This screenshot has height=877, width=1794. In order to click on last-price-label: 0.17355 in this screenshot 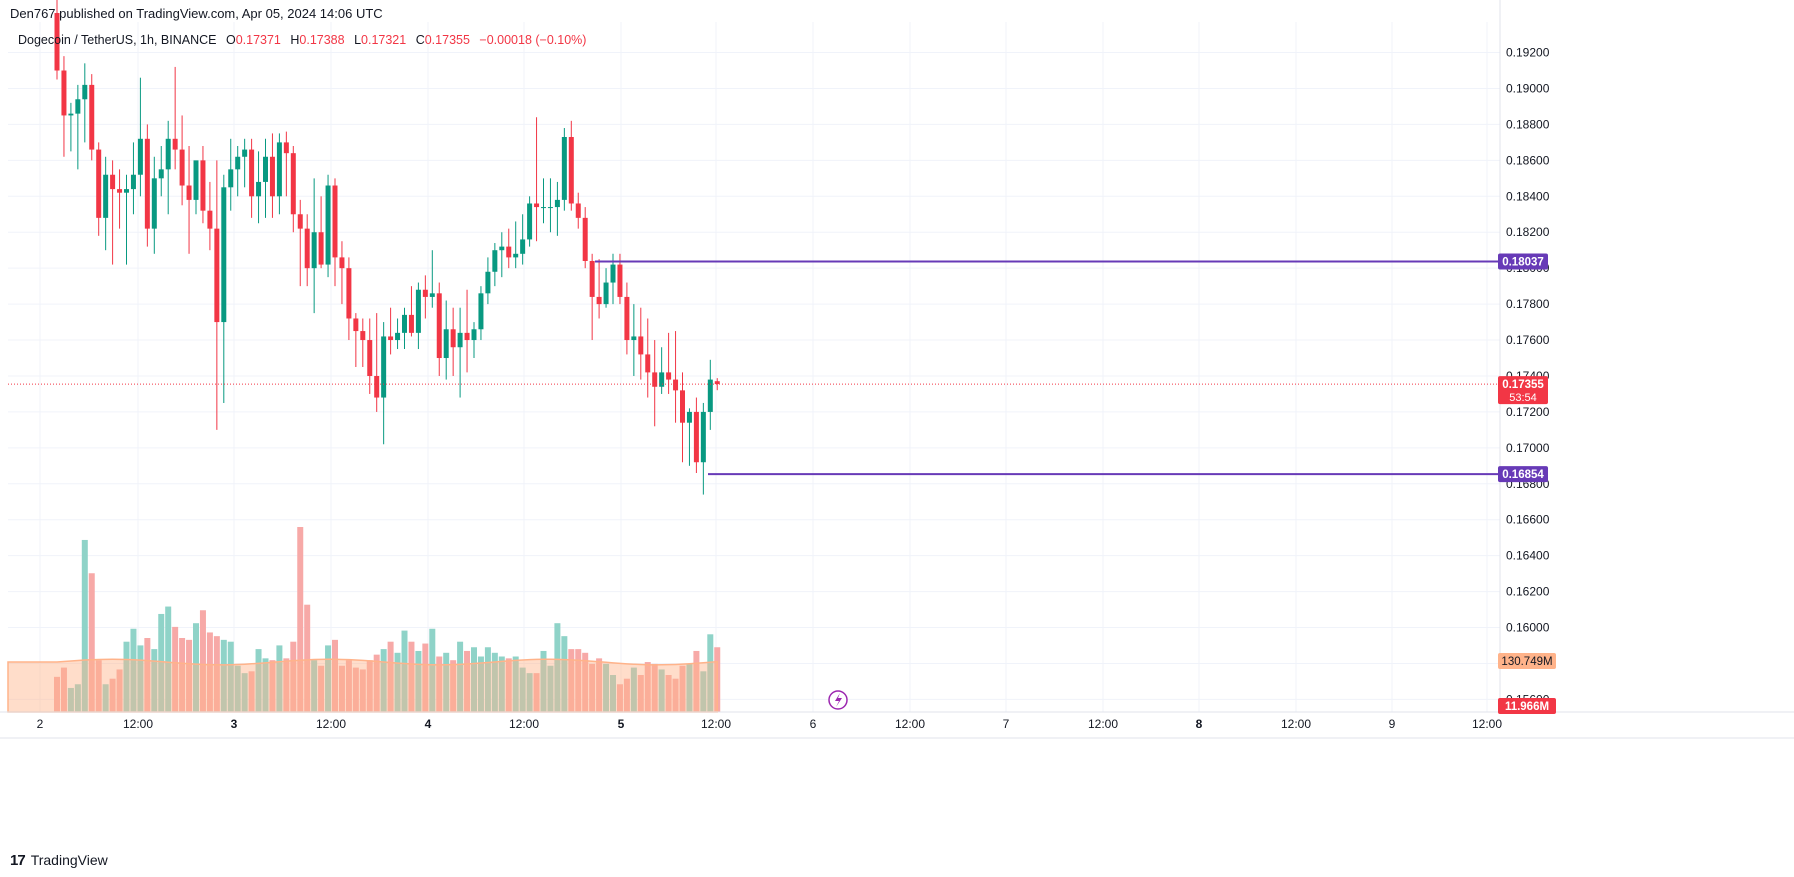, I will do `click(1523, 385)`.